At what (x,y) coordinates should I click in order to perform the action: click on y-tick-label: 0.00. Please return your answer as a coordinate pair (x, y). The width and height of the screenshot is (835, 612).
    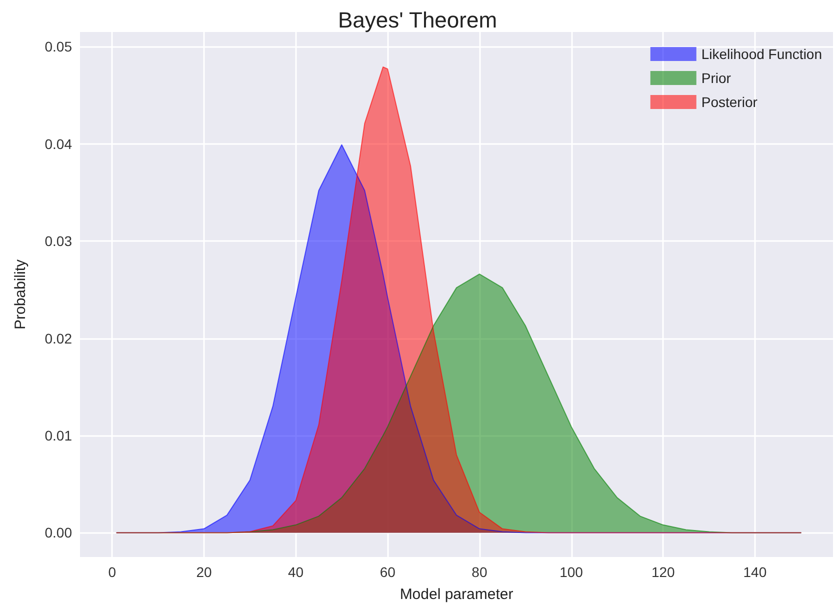
    Looking at the image, I should click on (58, 532).